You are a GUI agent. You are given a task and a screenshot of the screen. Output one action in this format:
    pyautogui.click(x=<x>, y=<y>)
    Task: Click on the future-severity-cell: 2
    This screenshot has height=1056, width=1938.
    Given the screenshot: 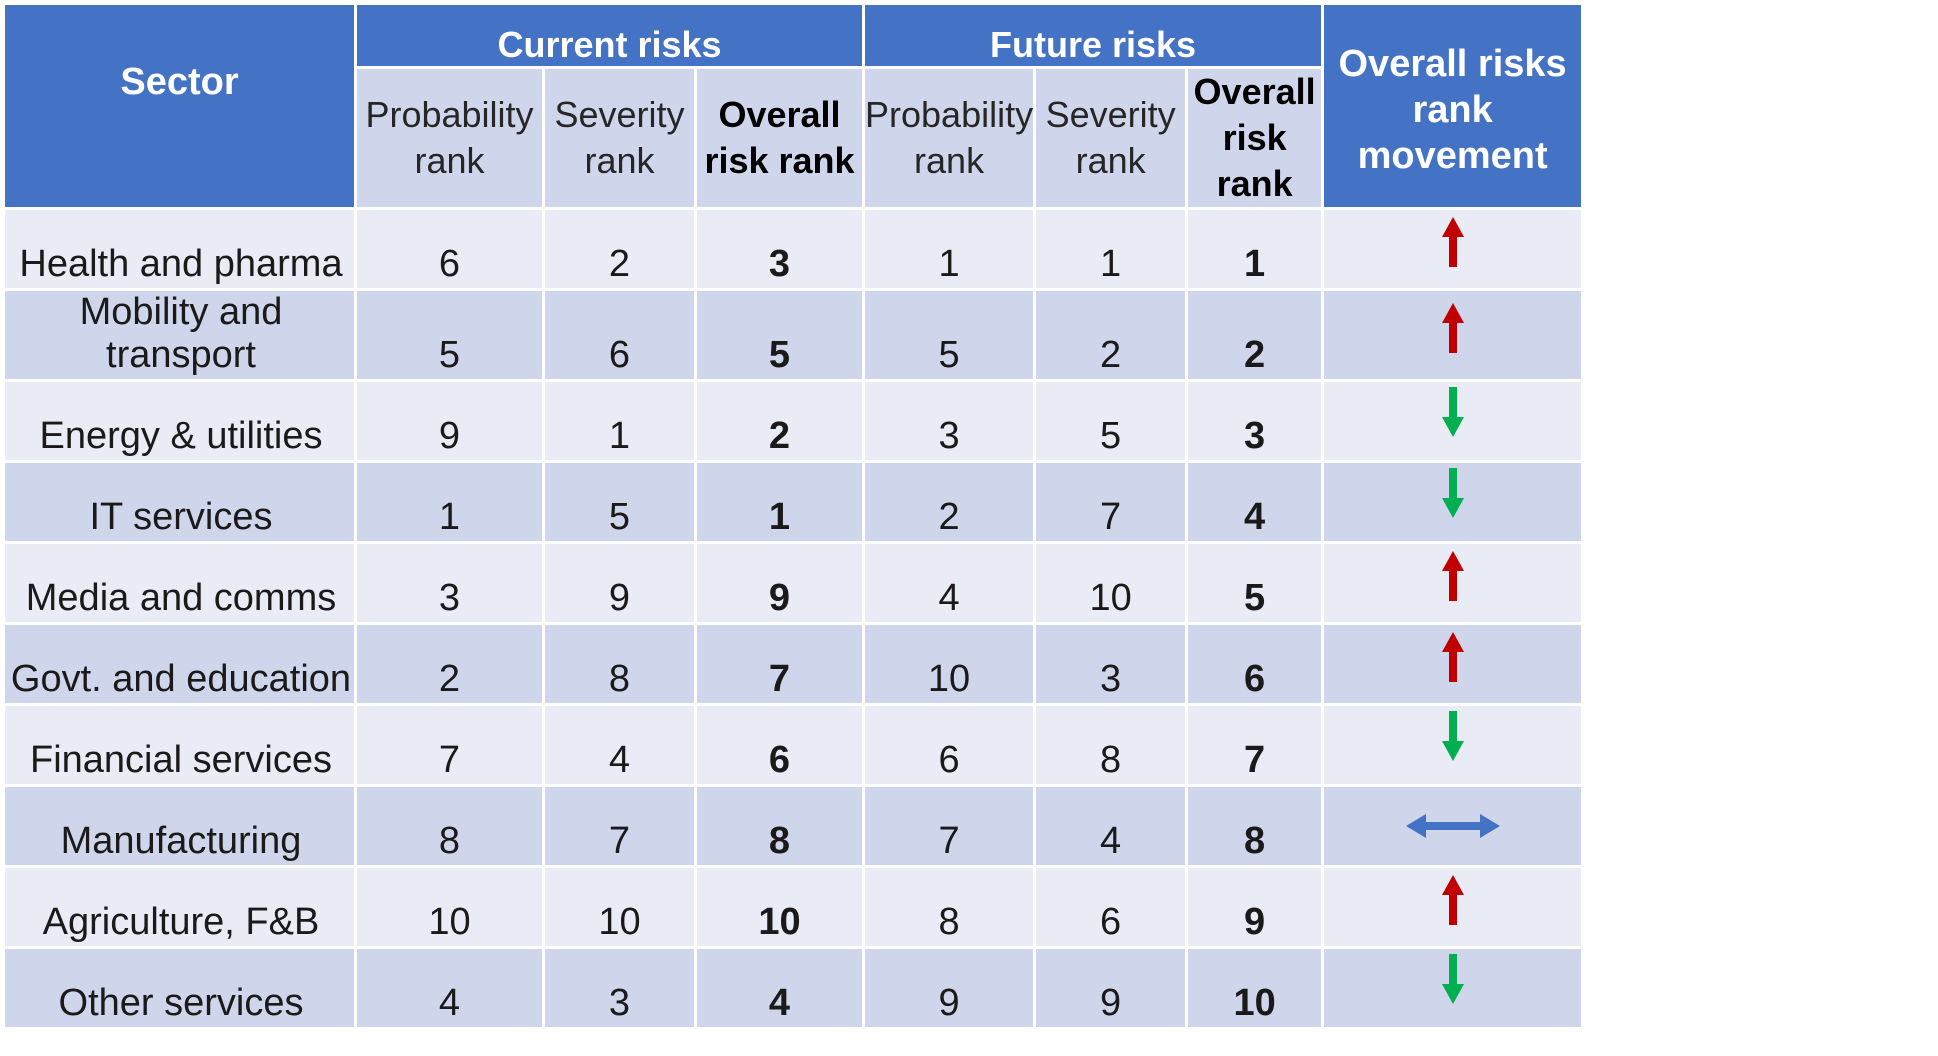 What is the action you would take?
    pyautogui.click(x=1111, y=335)
    